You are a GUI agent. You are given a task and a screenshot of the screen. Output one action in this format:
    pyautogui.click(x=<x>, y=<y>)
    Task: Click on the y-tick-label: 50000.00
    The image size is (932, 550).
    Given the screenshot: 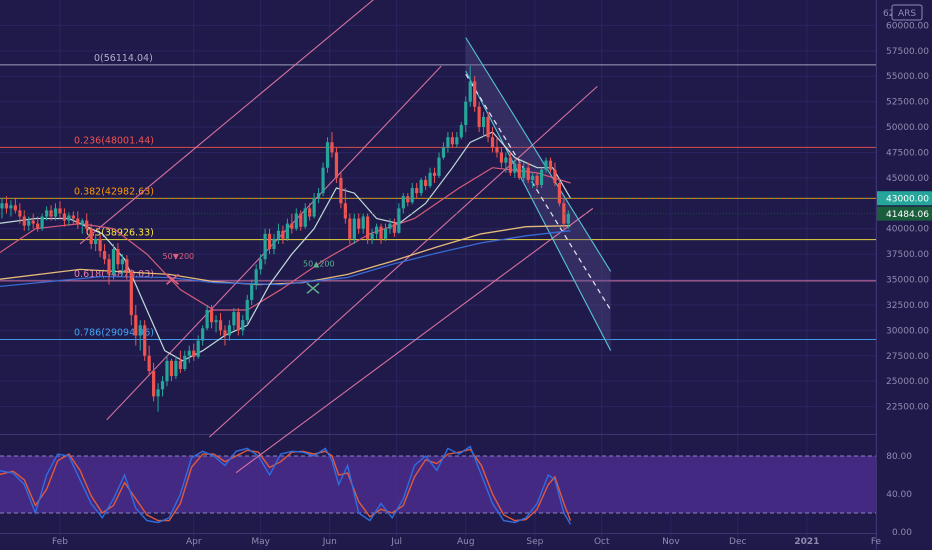 What is the action you would take?
    pyautogui.click(x=907, y=128)
    